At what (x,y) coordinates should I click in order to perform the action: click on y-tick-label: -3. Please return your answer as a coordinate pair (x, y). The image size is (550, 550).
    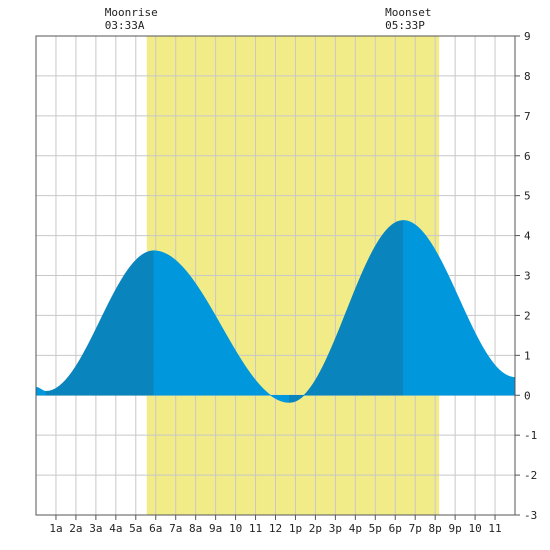
    Looking at the image, I should click on (530, 515).